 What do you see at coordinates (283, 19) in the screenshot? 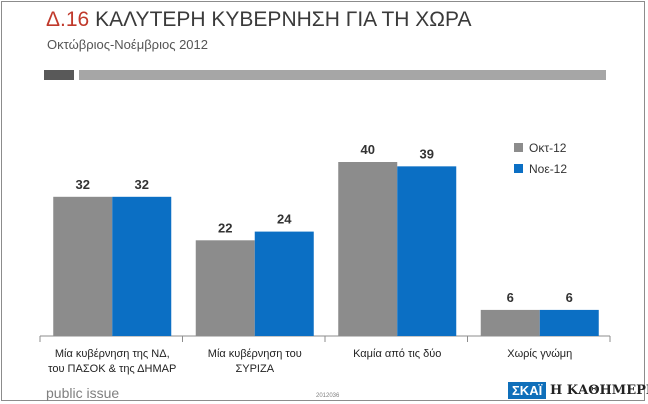
I see `title-text: ΚΑΛΥΤΕΡΗ ΚΥΒΕΡΝΗΣΗ ΓΙΑ ΤΗ ΧΩΡΑ` at bounding box center [283, 19].